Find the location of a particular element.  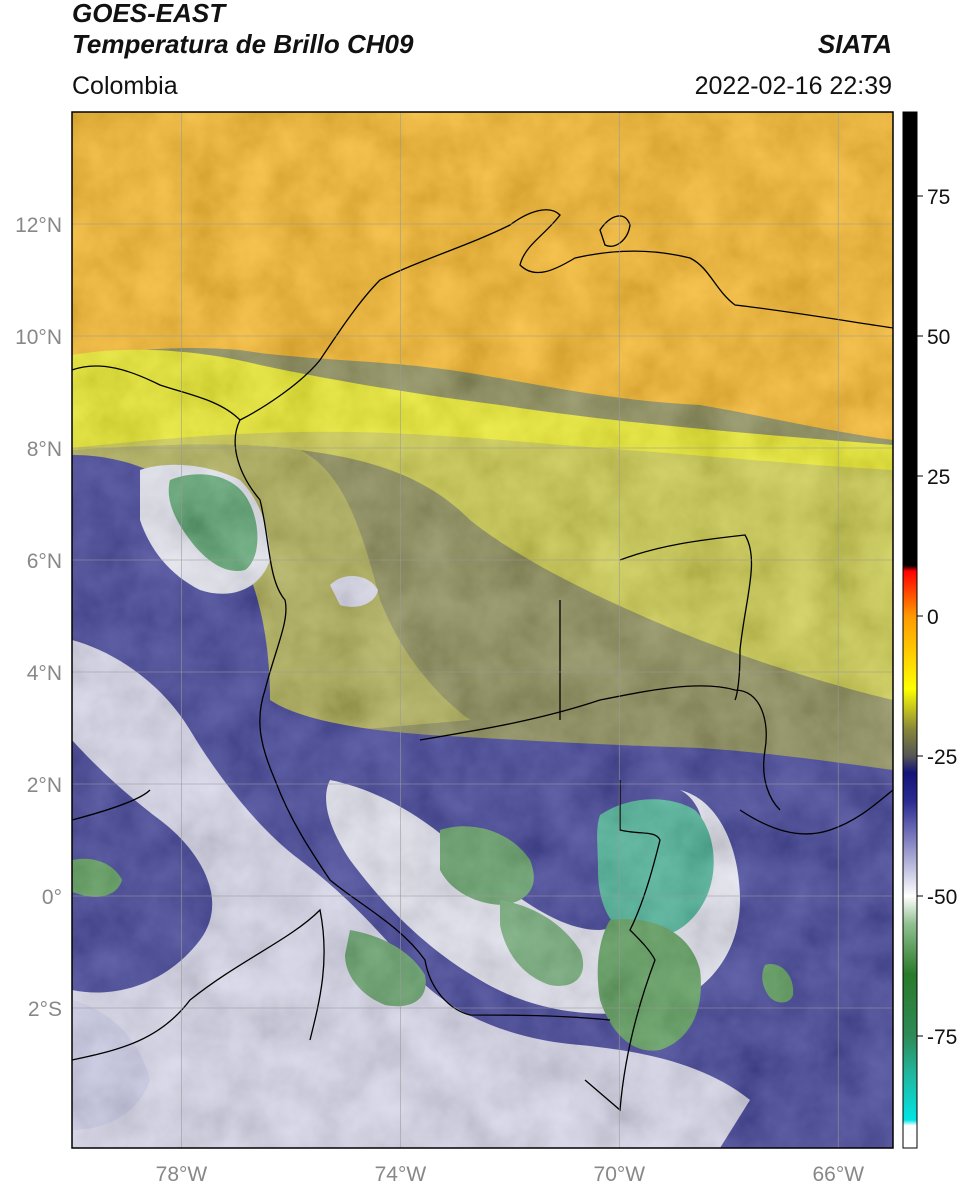

colorbar-tick-label: -75 is located at coordinates (942, 1037).